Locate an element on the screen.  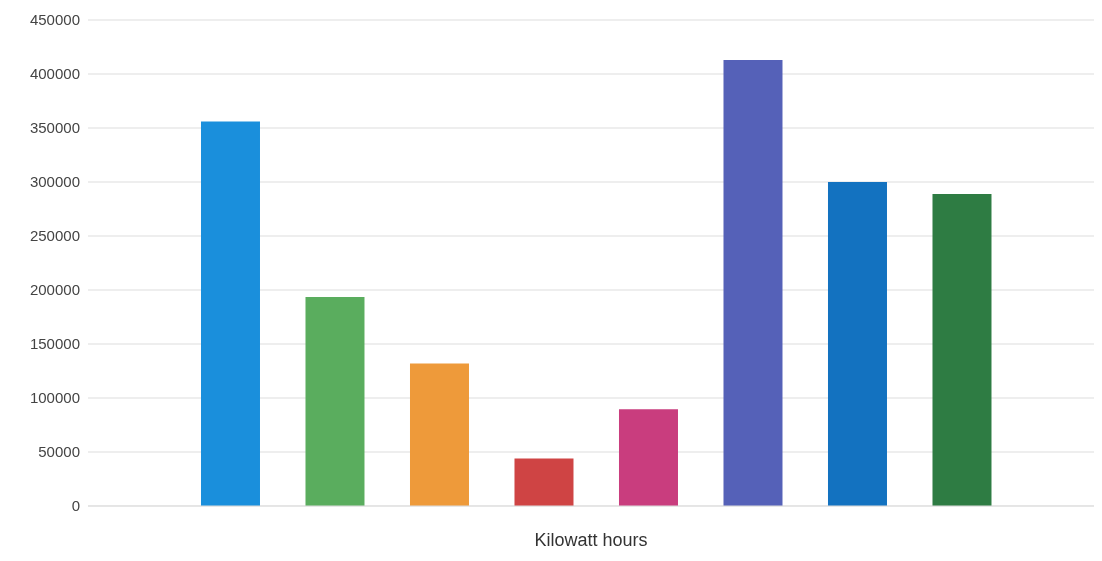
y-tick-label: 450000 is located at coordinates (54, 20).